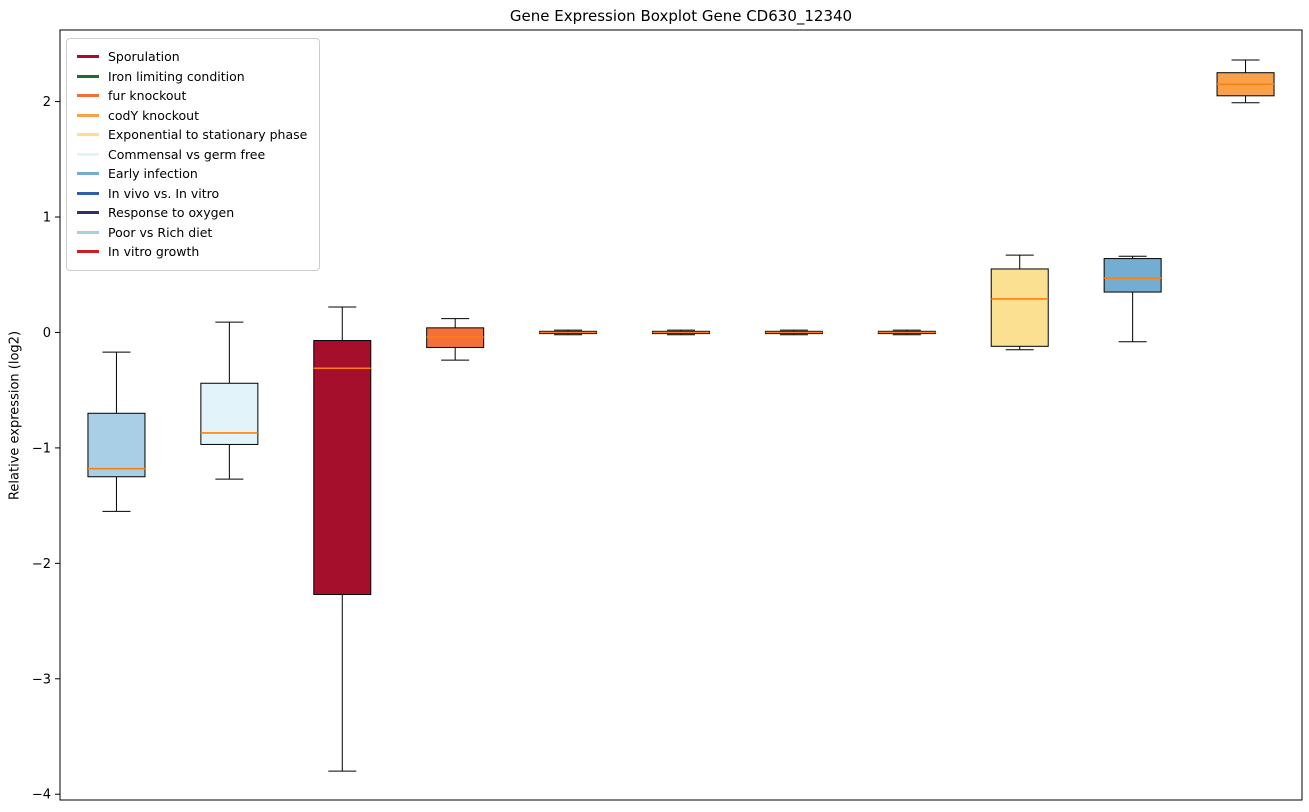 The width and height of the screenshot is (1309, 812). Describe the element at coordinates (681, 16) in the screenshot. I see `chart-title: Gene Expression Boxplot Gene CD630_12340` at that location.